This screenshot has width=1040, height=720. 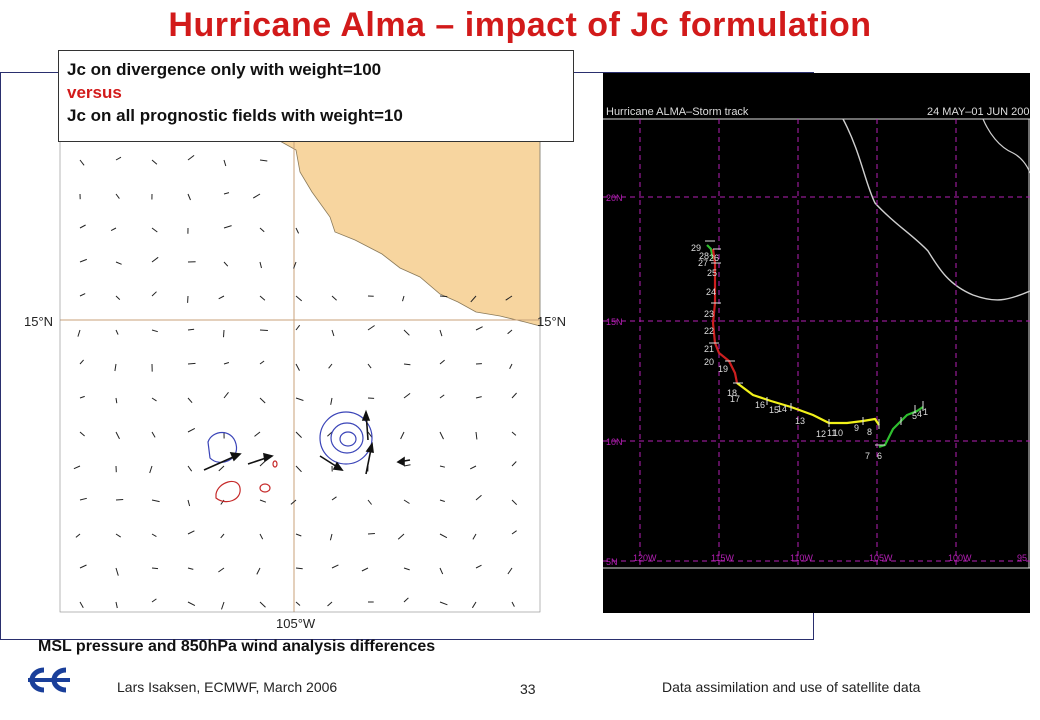 What do you see at coordinates (551, 321) in the screenshot?
I see `lat-label-right: 15°N` at bounding box center [551, 321].